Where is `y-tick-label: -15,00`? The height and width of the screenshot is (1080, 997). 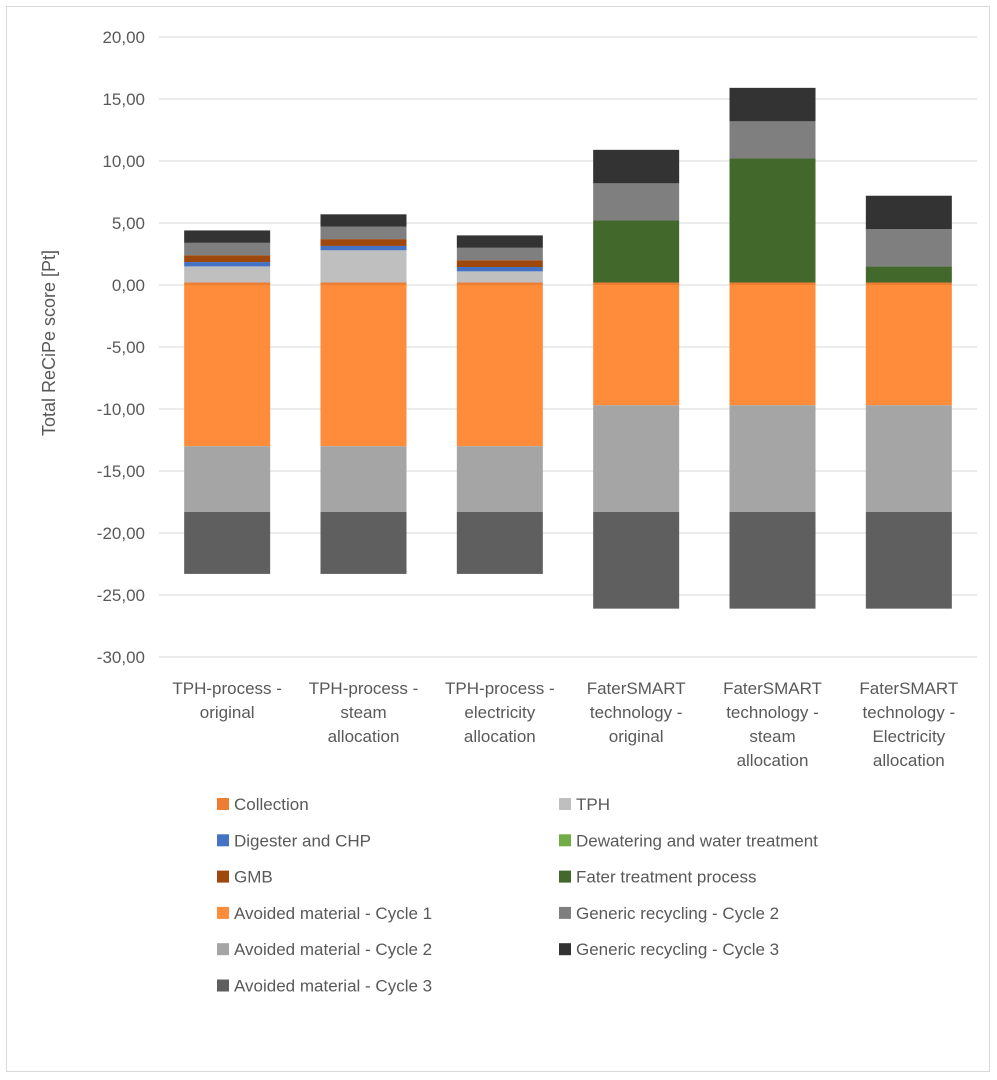 y-tick-label: -15,00 is located at coordinates (121, 471).